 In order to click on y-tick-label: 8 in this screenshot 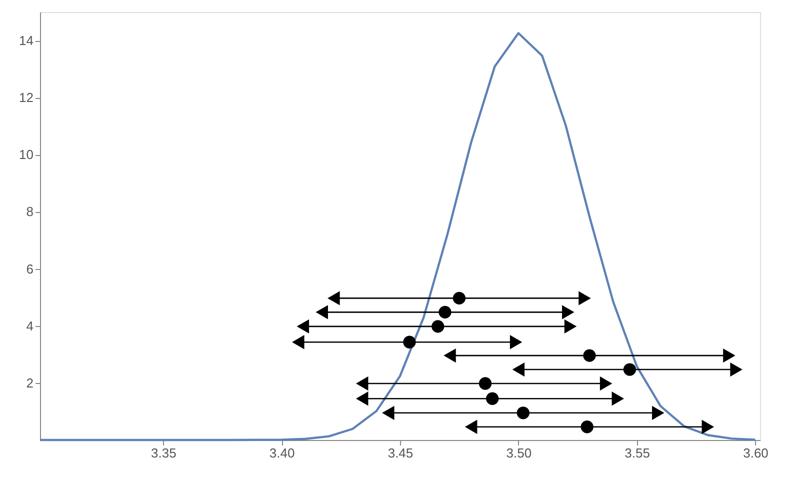, I will do `click(30, 212)`.